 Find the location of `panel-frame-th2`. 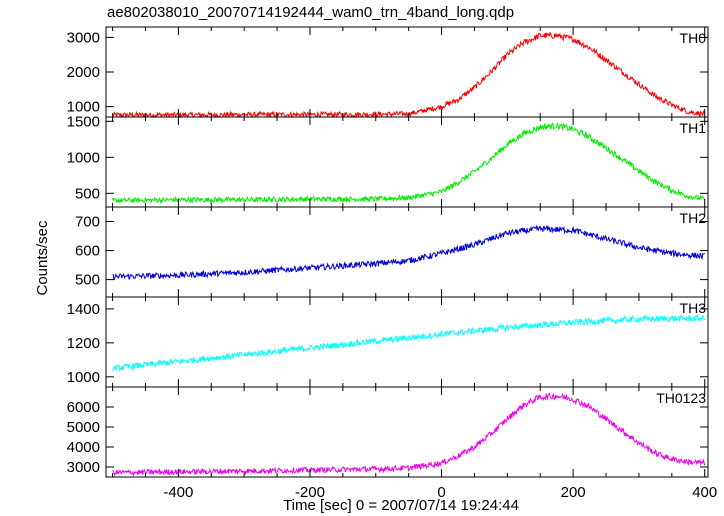

panel-frame-th2 is located at coordinates (407, 252).